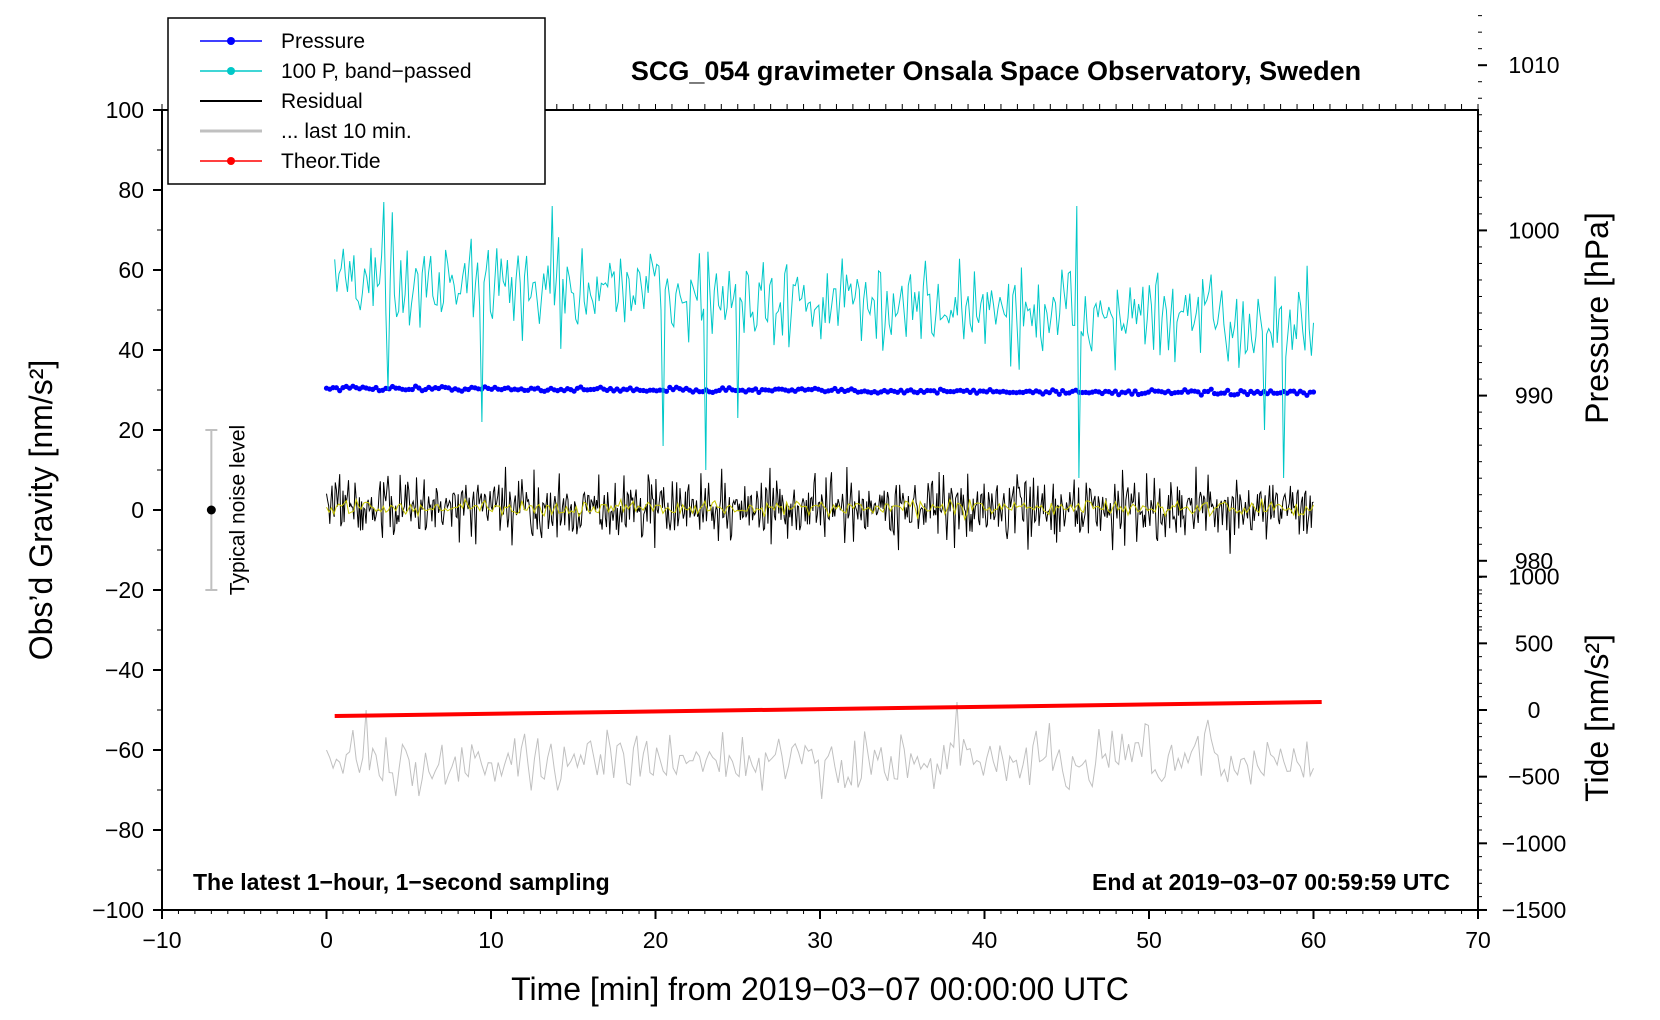 The image size is (1660, 1020). Describe the element at coordinates (1597, 318) in the screenshot. I see `y-axis-label-pressure: Pressure [hPa]` at that location.